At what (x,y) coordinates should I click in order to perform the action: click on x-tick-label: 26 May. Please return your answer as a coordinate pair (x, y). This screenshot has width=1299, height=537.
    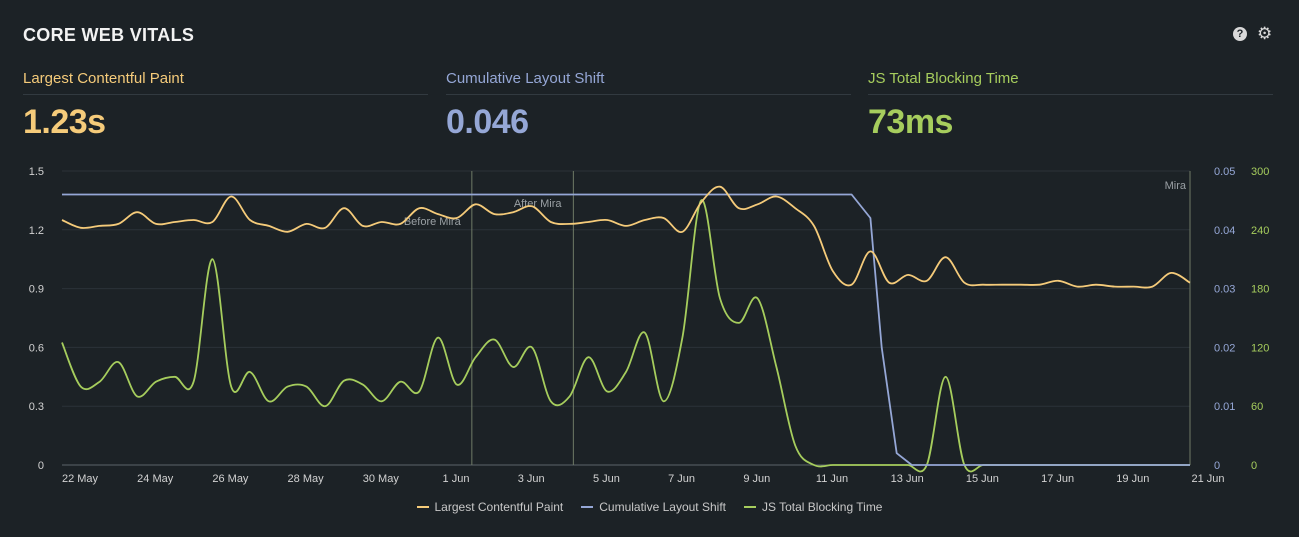
    Looking at the image, I should click on (230, 479).